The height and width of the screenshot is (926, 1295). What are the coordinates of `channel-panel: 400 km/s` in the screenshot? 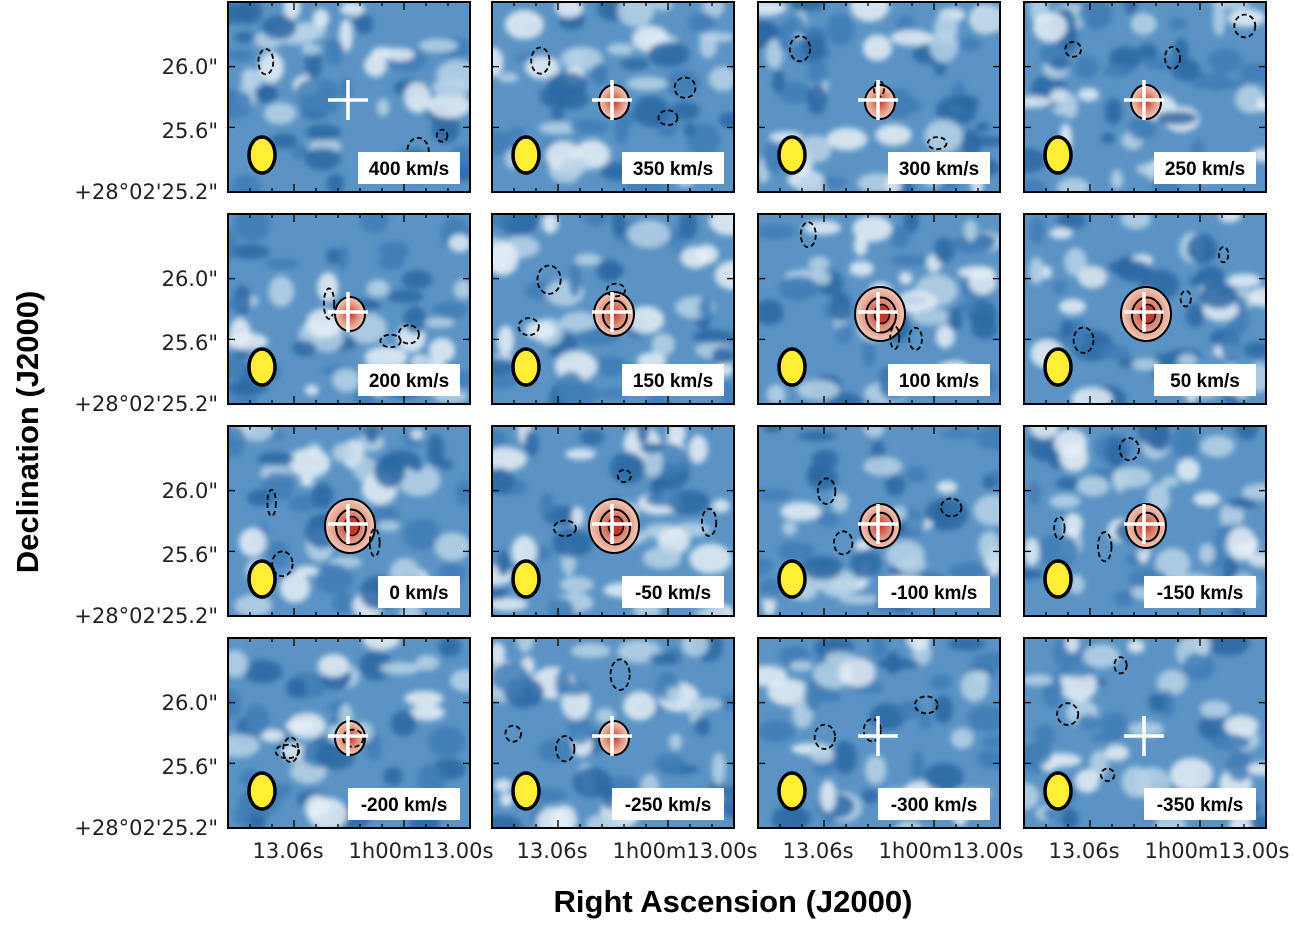 It's located at (349, 97).